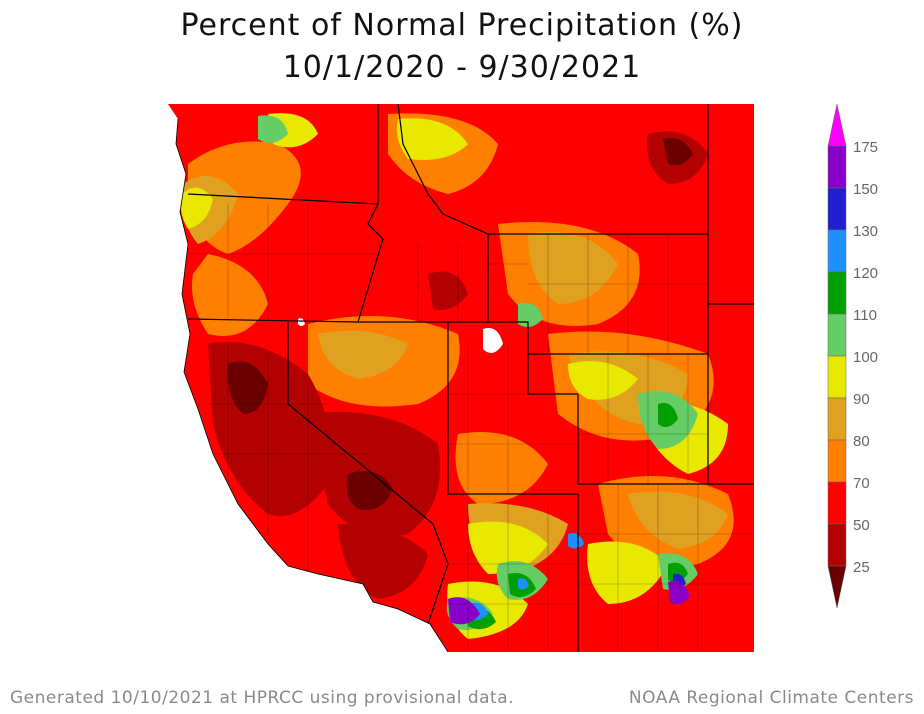 Image resolution: width=924 pixels, height=714 pixels. What do you see at coordinates (771, 698) in the screenshot?
I see `footer-source: NOAA Regional Climate Centers` at bounding box center [771, 698].